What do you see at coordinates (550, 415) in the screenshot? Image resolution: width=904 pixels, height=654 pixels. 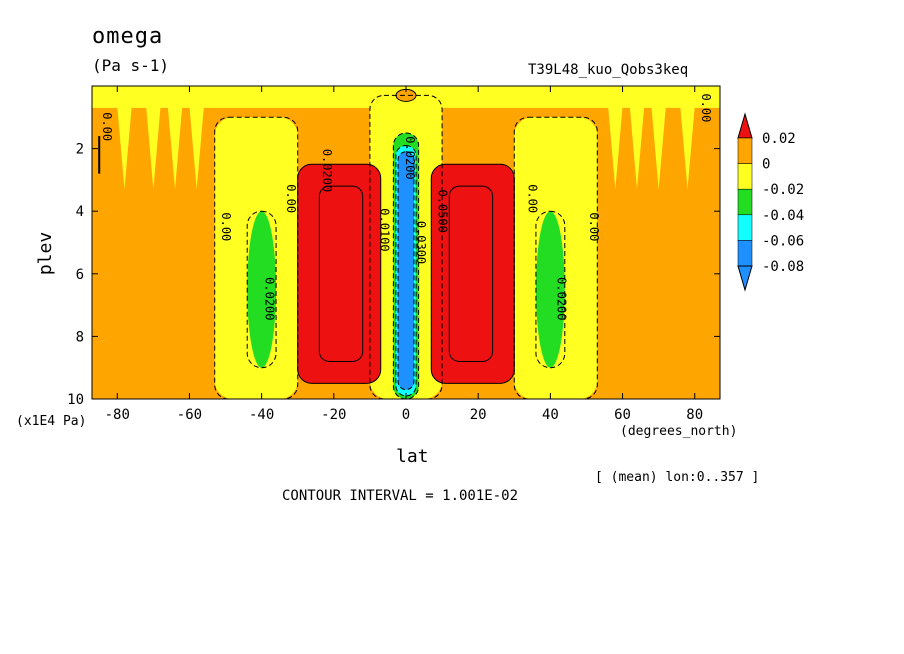 I see `x-tick-label-6: 40` at bounding box center [550, 415].